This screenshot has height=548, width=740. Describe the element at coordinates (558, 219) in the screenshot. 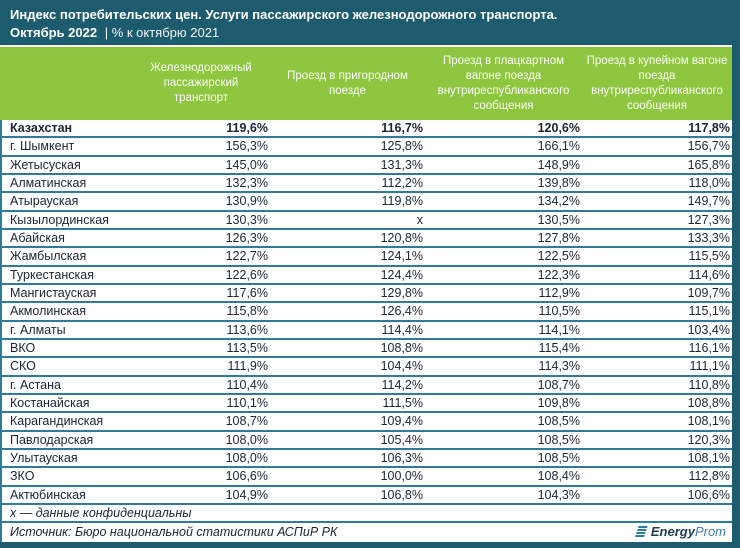

I see `value-cell: 130,5%` at that location.